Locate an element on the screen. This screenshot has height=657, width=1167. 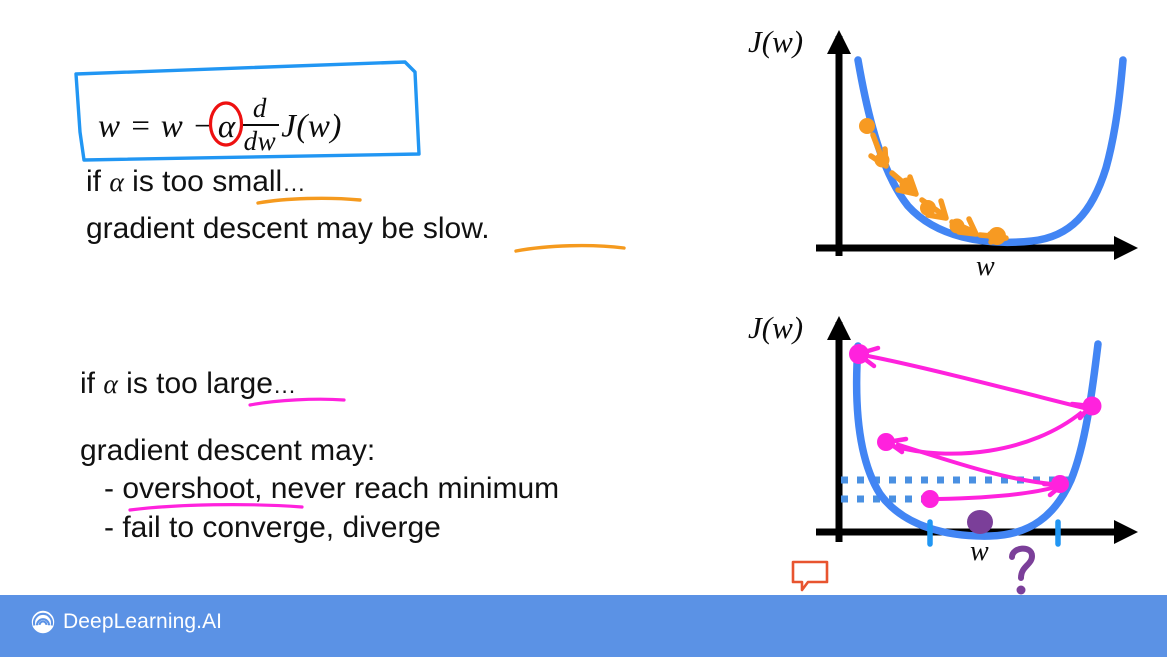
small-keyword: small is located at coordinates (247, 181).